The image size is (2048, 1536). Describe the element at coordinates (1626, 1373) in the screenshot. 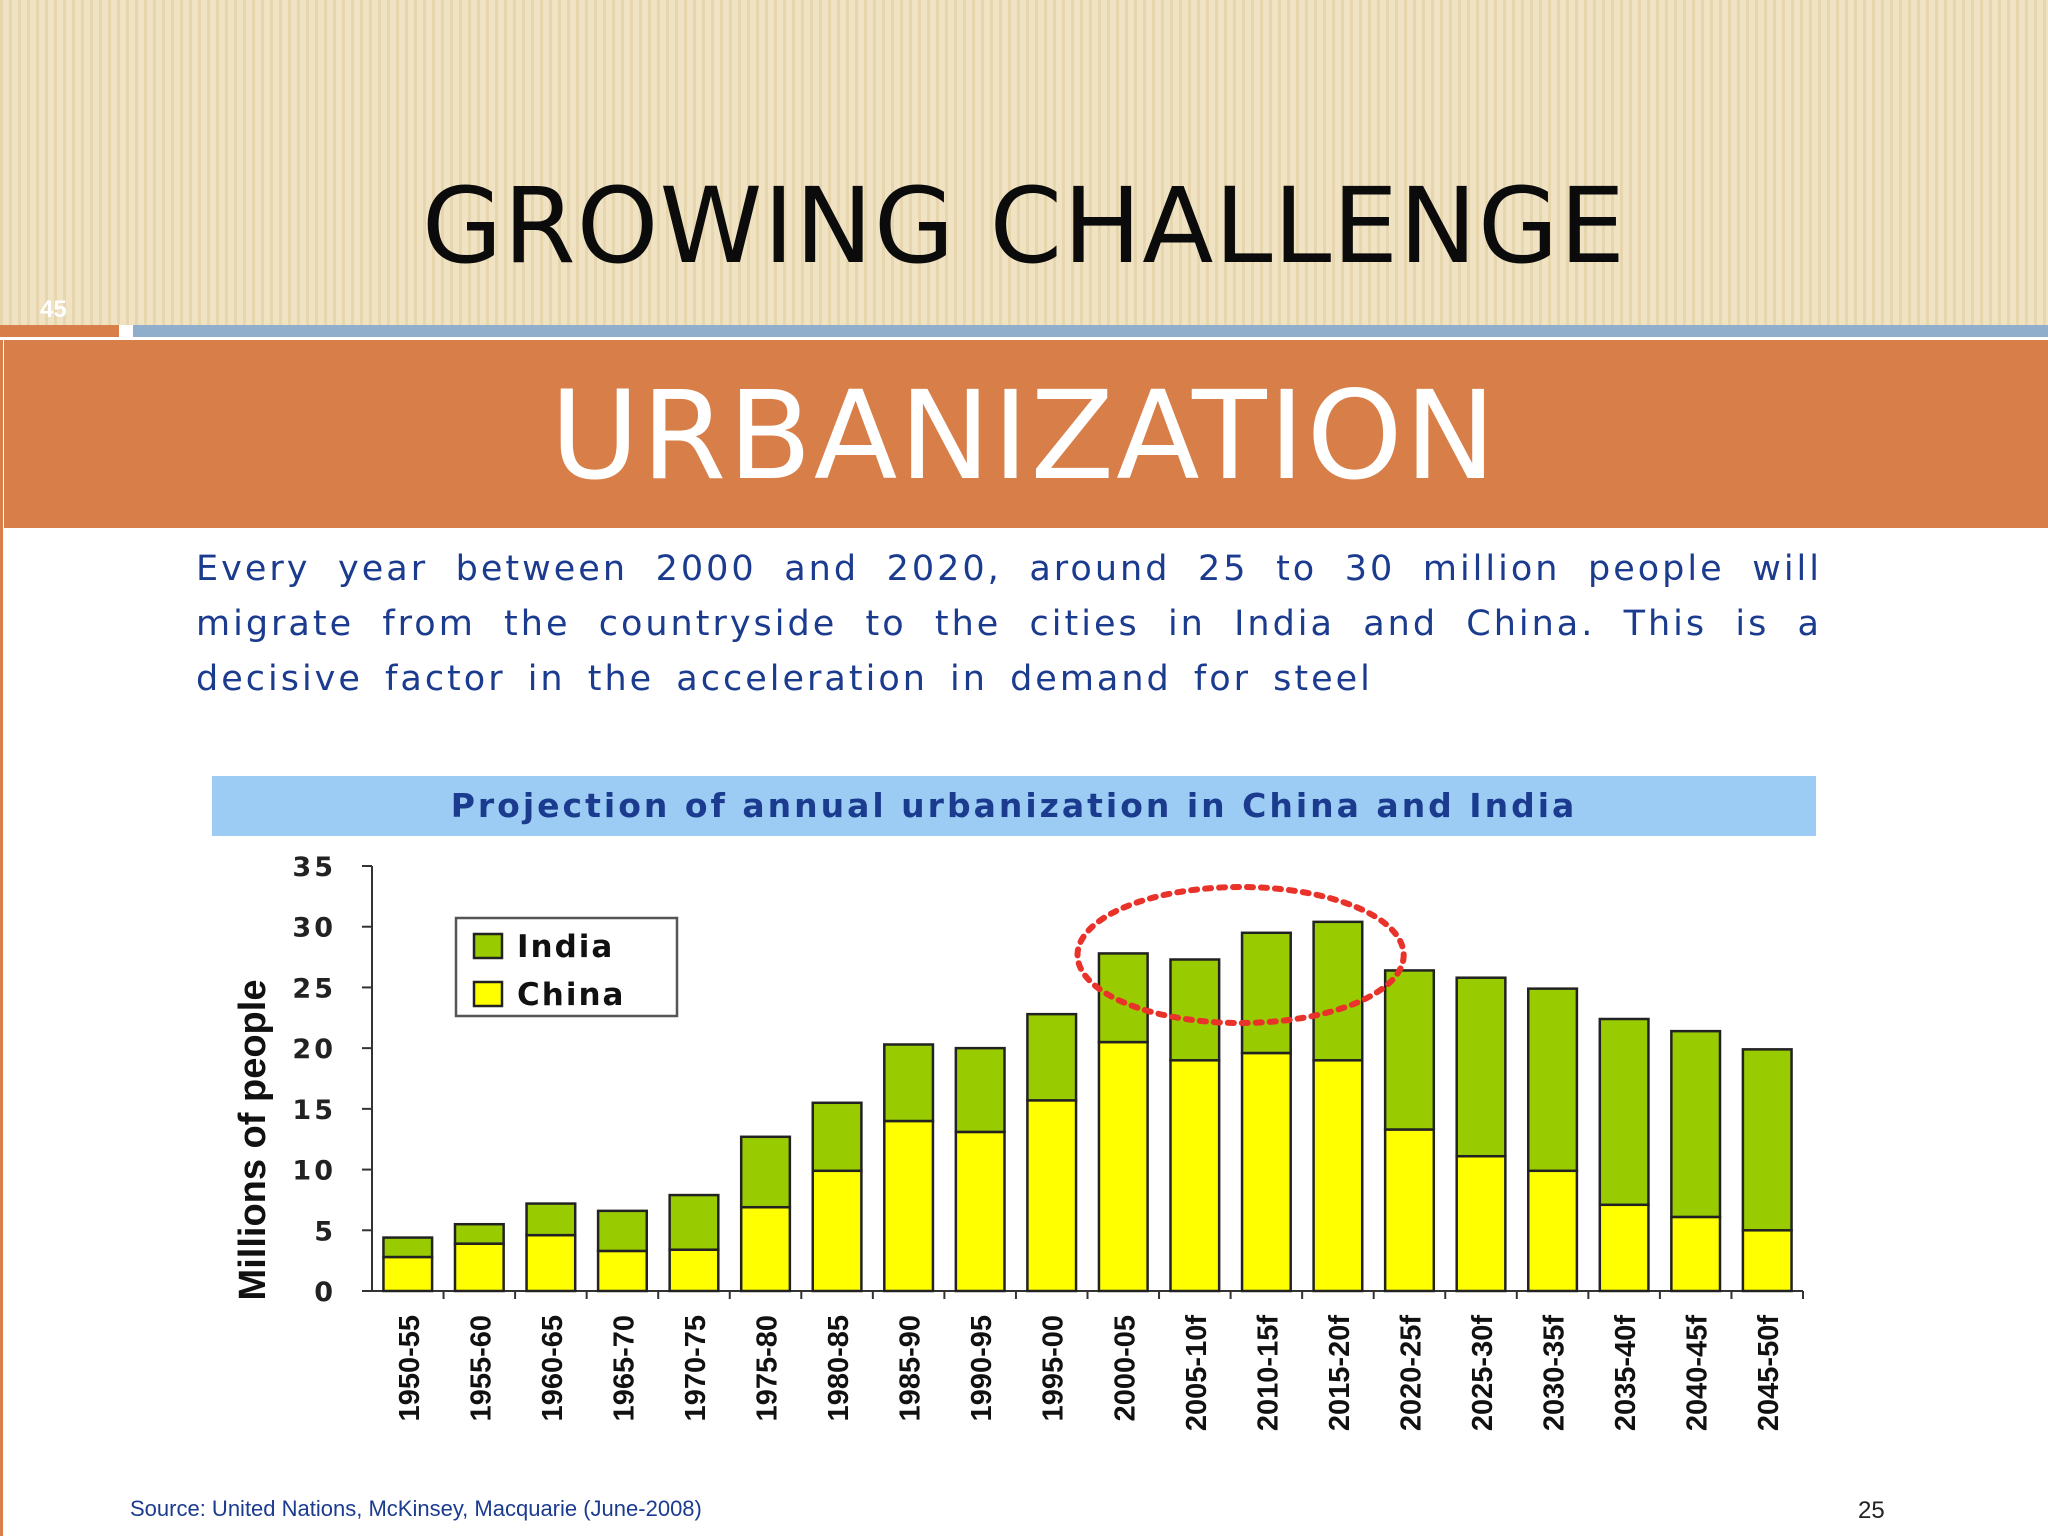

I see `x-tick-label: 2035-40f` at that location.